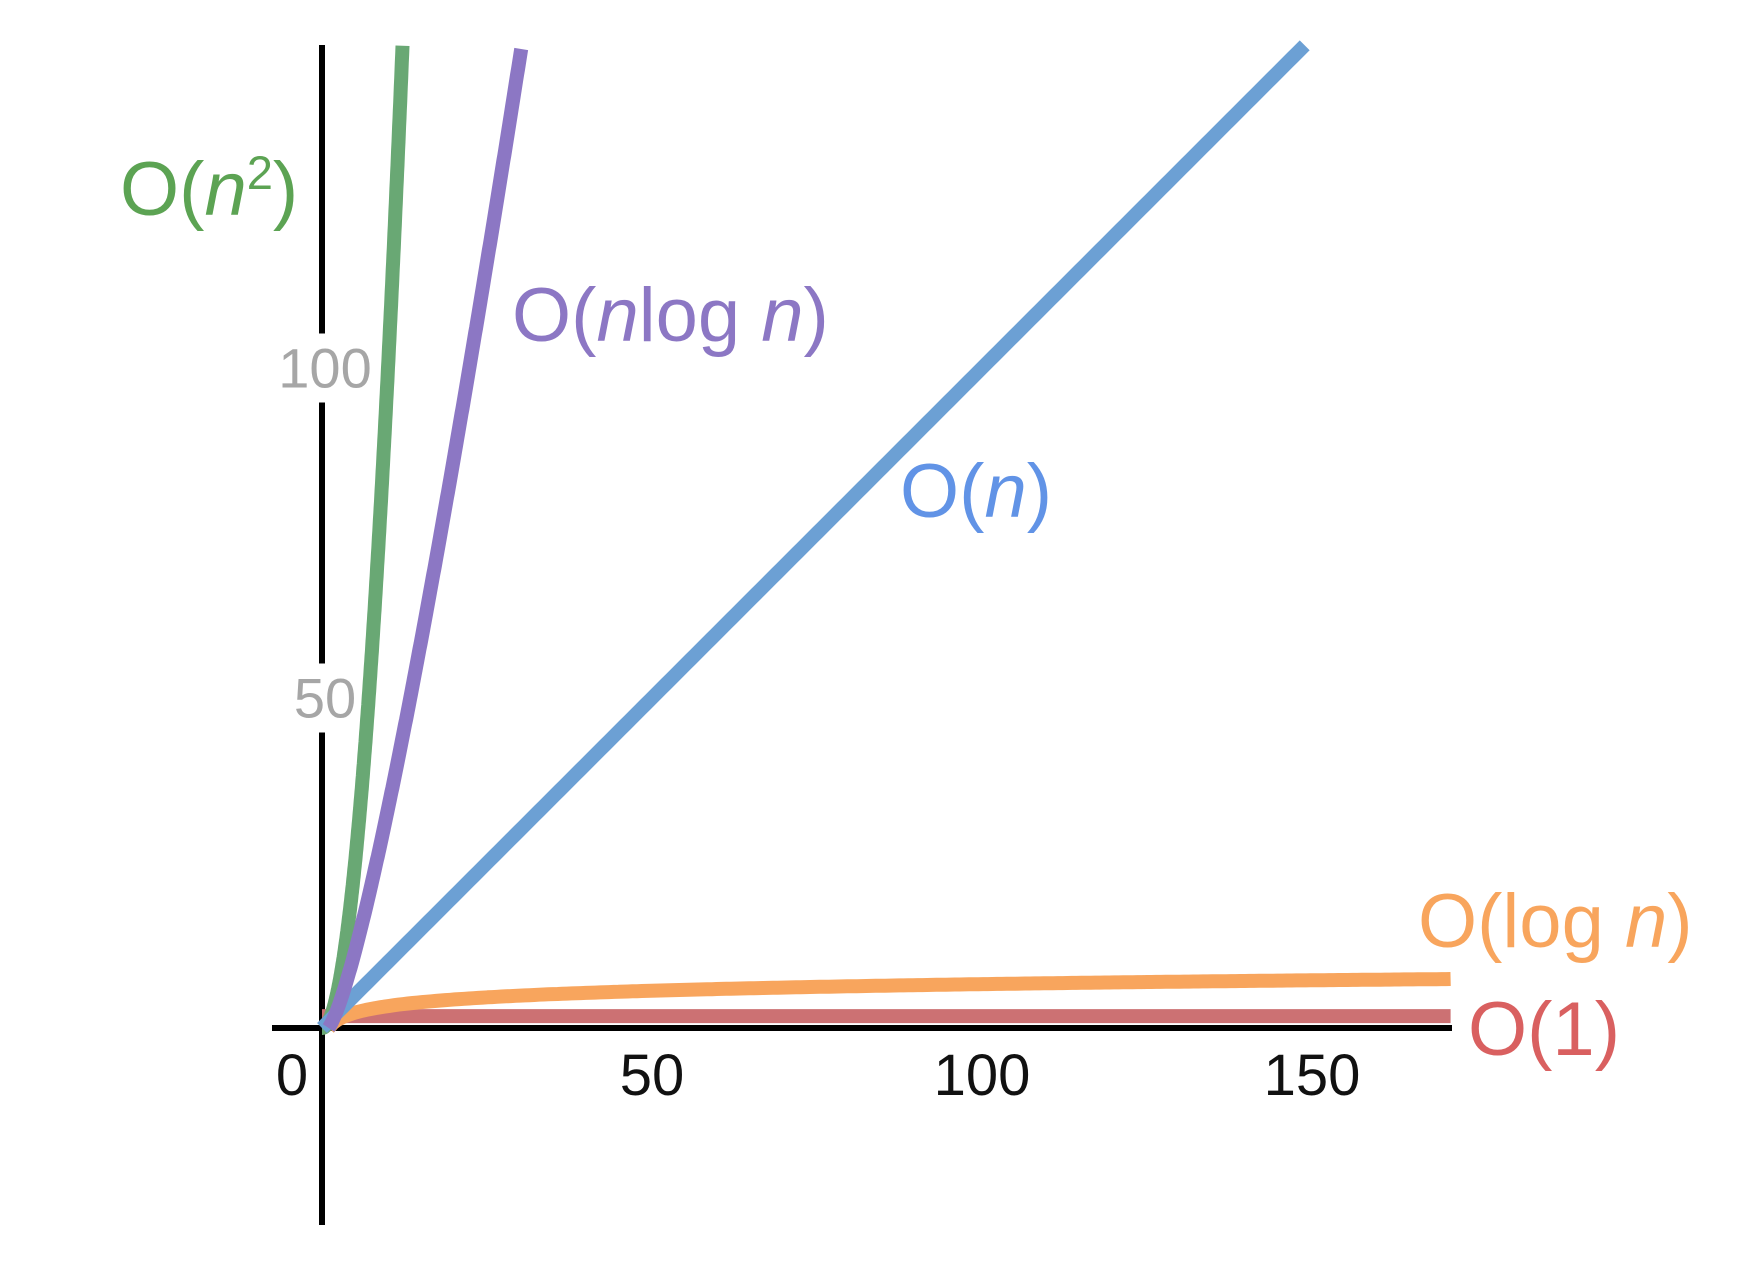  I want to click on y-tick-label-100: 100, so click(324, 368).